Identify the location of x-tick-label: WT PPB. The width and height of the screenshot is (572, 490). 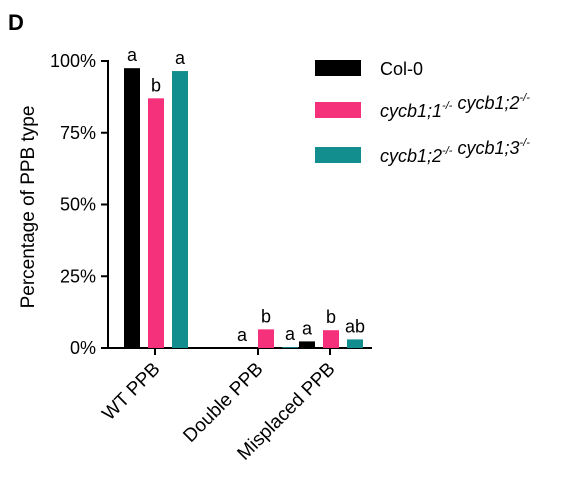
(131, 392).